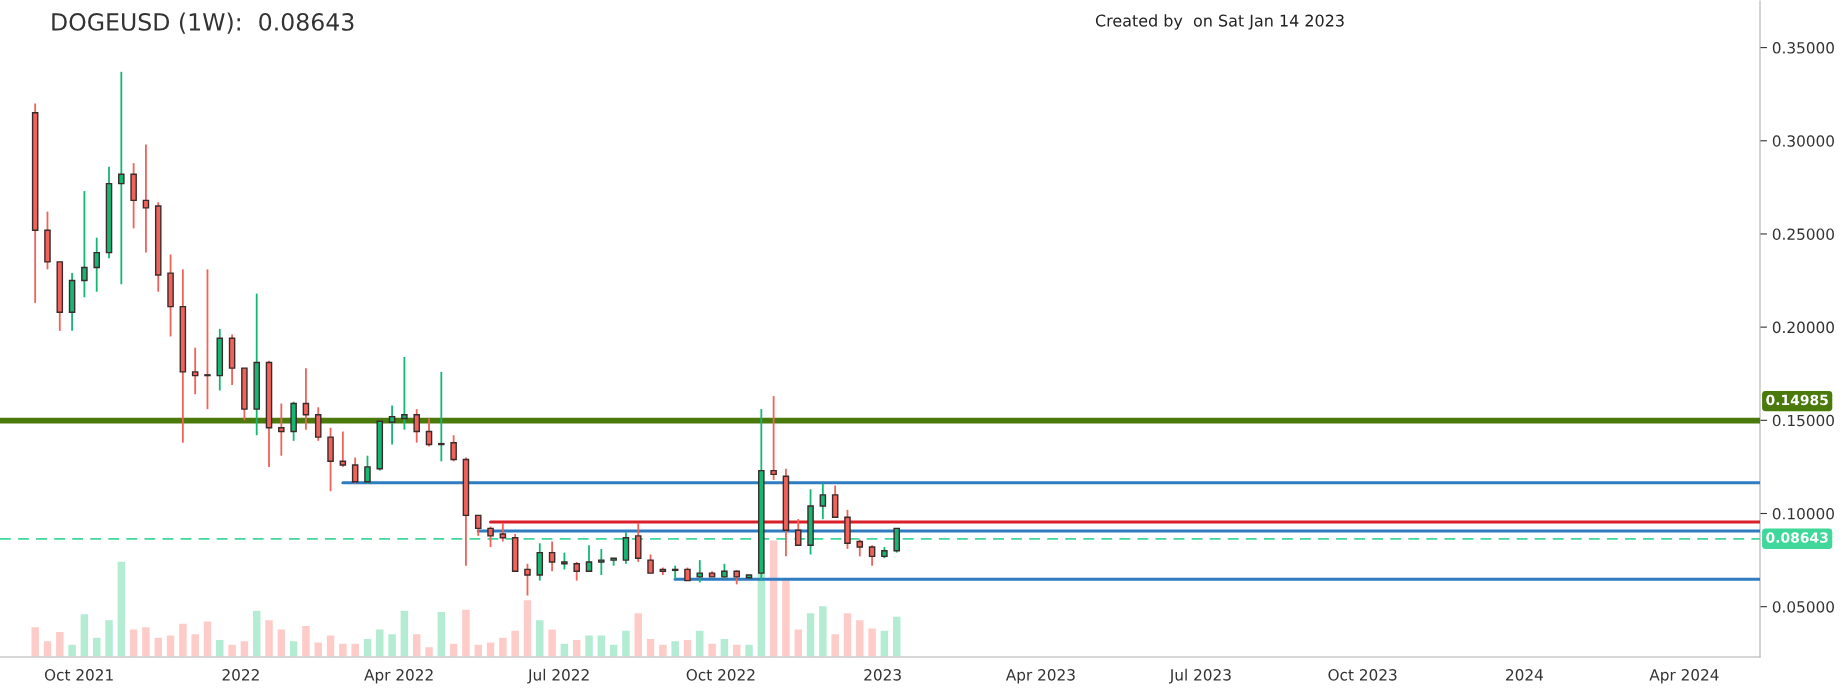  I want to click on y-tick-label: 0.20000, so click(1803, 327).